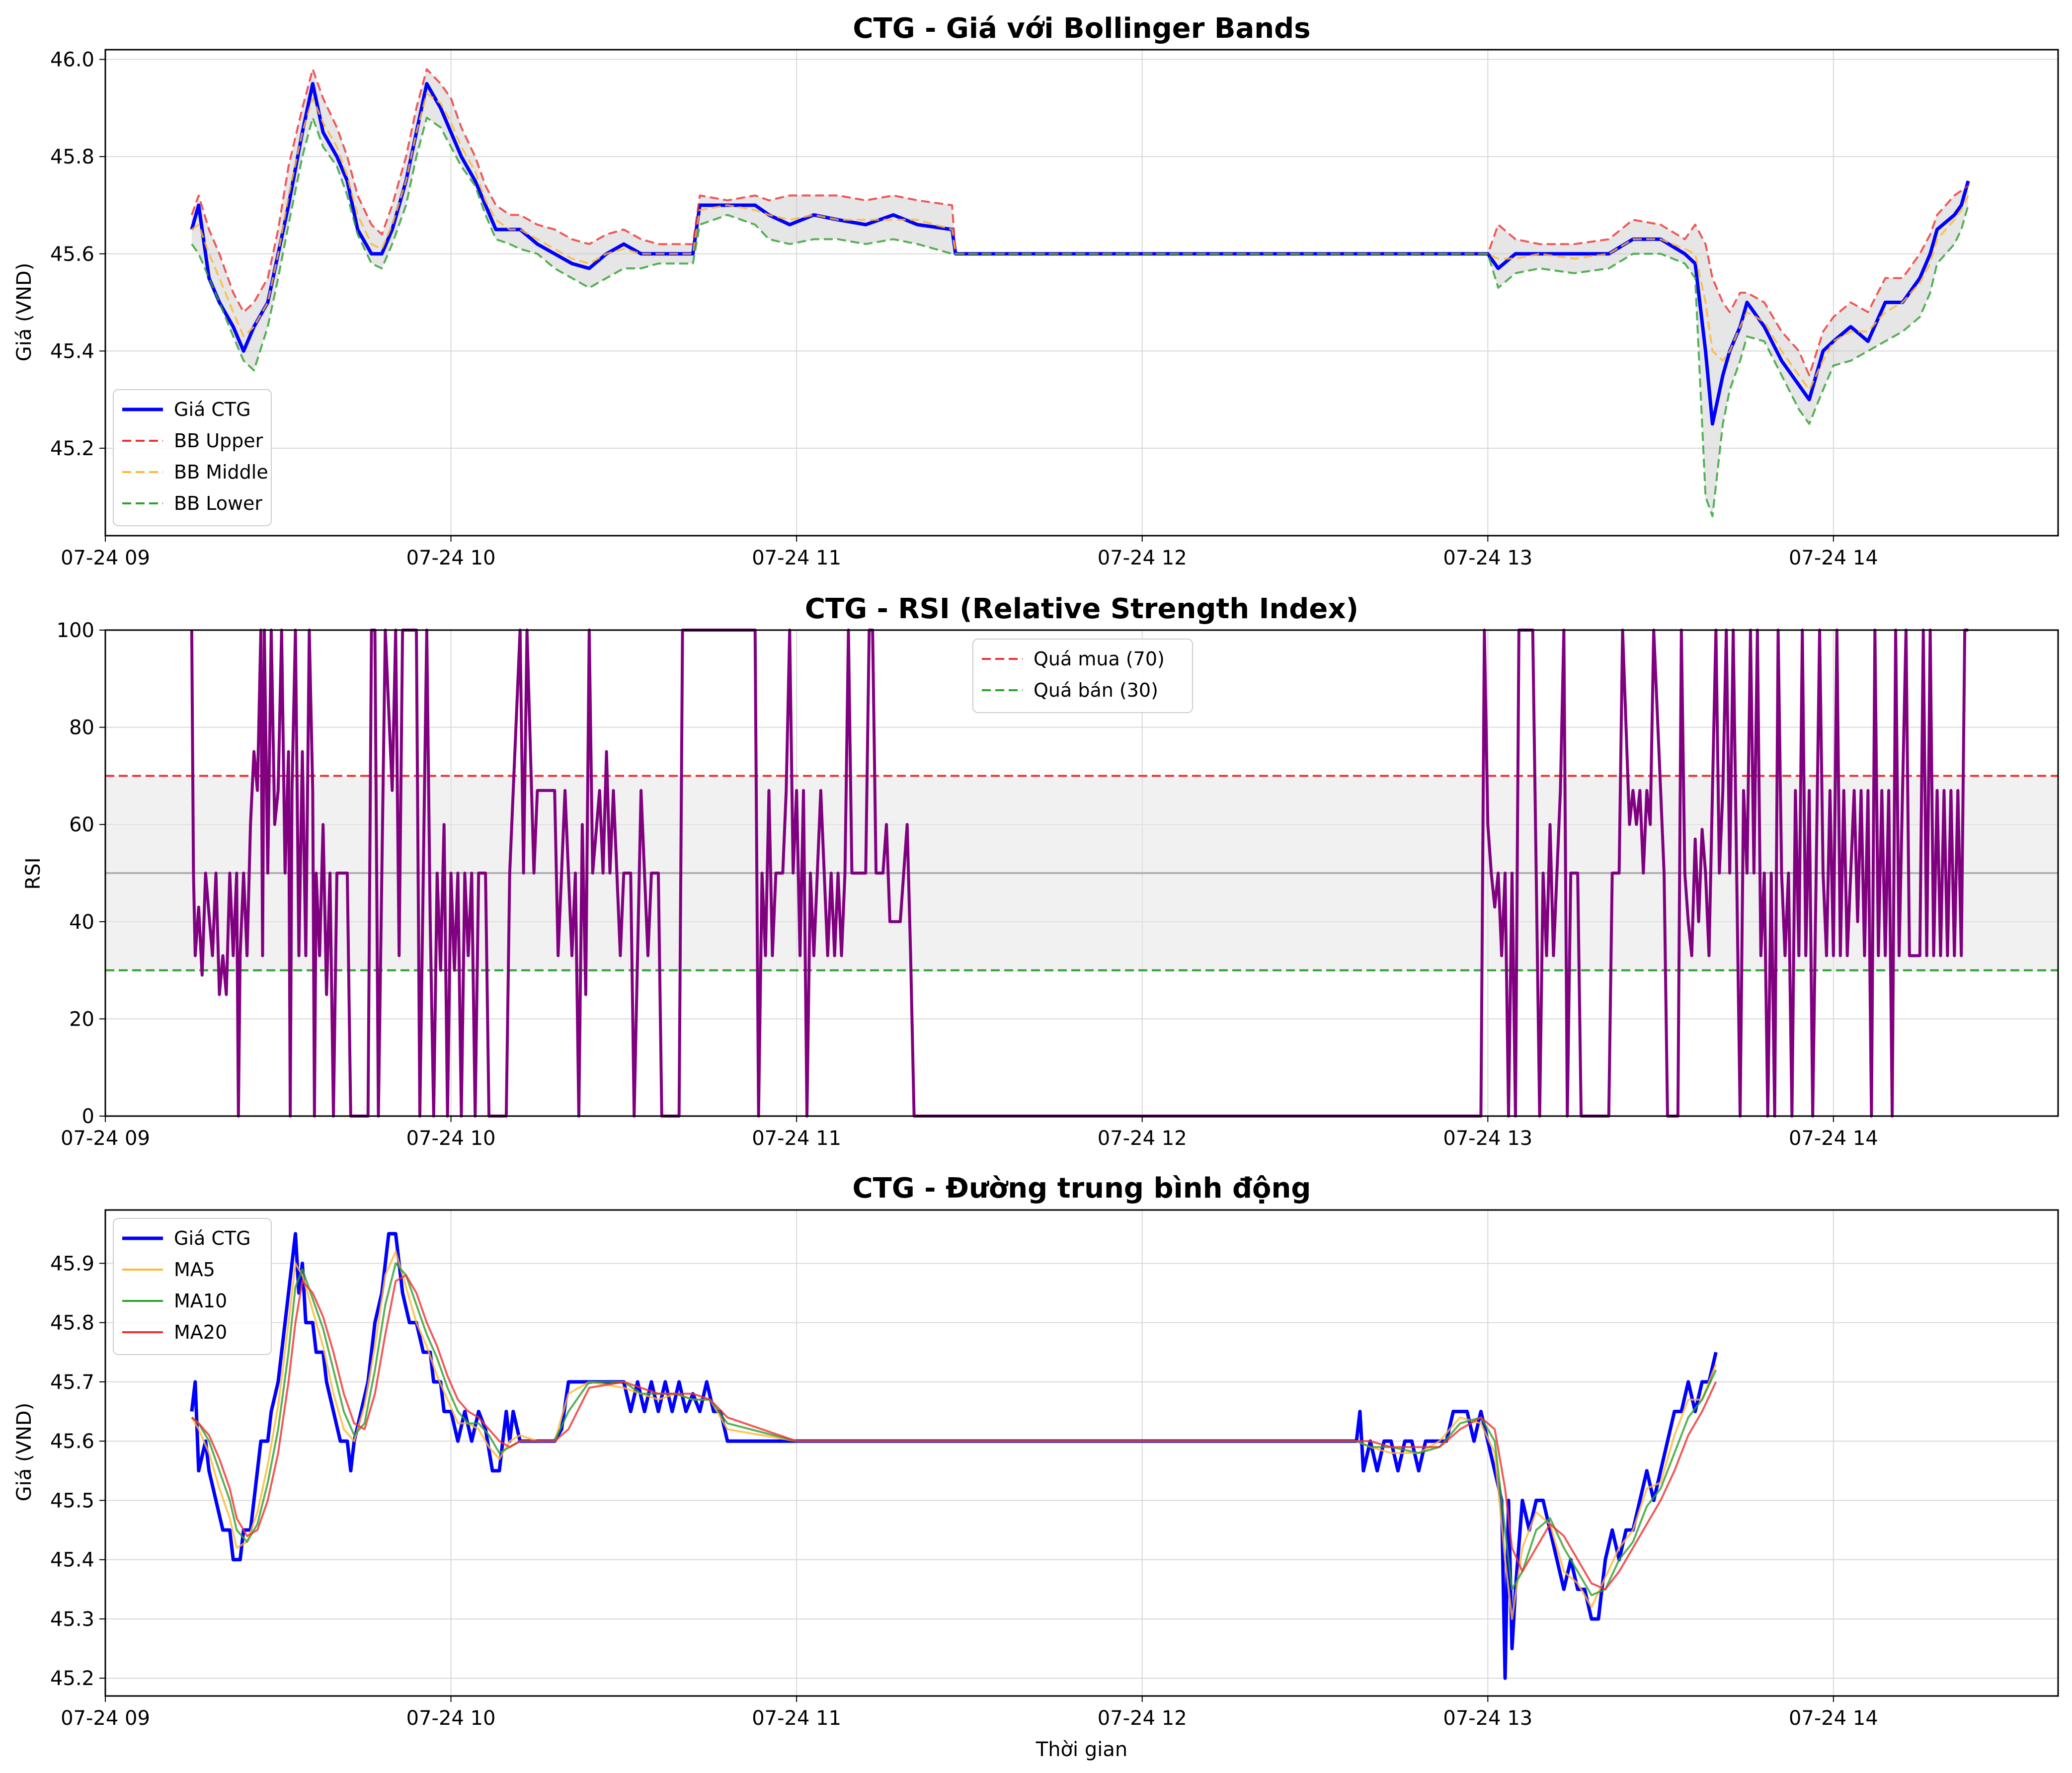 Image resolution: width=2072 pixels, height=1773 pixels. Describe the element at coordinates (221, 472) in the screenshot. I see `legend-label: BB Middle` at that location.